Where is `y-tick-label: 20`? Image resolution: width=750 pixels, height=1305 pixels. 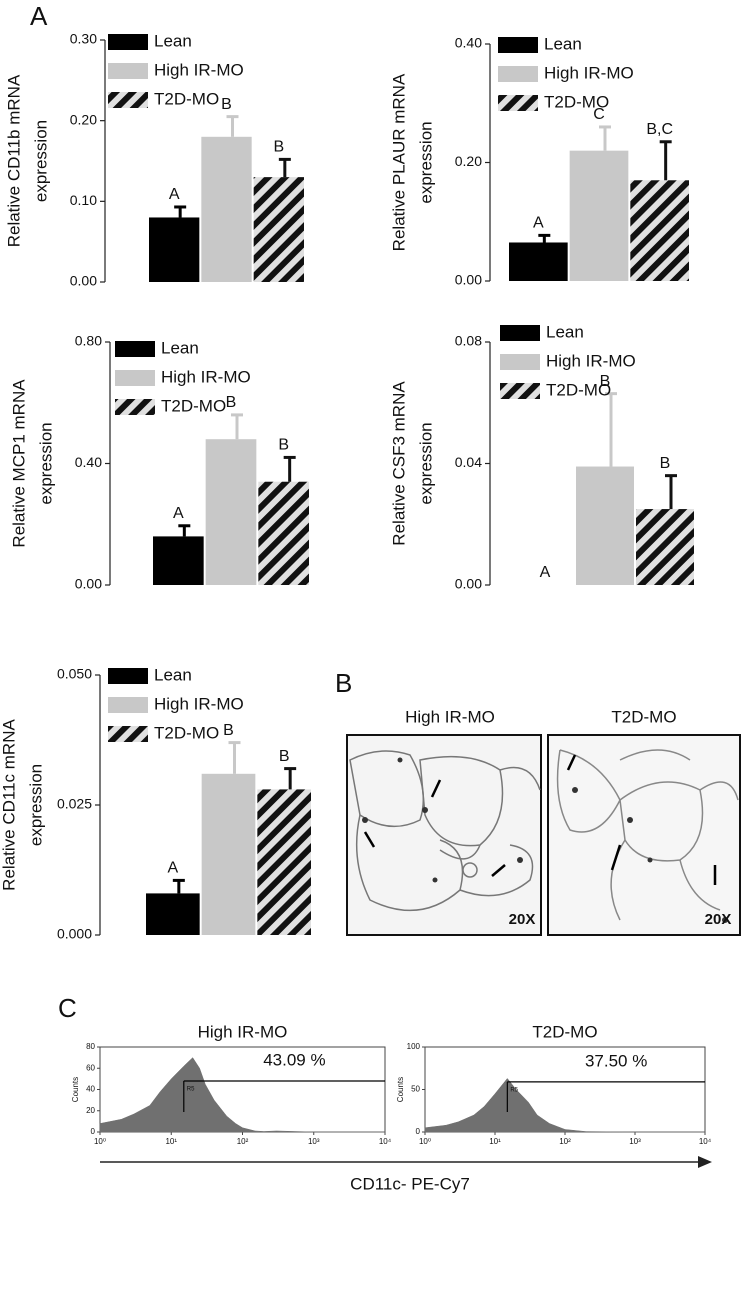
y-tick-label: 20 is located at coordinates (90, 1110).